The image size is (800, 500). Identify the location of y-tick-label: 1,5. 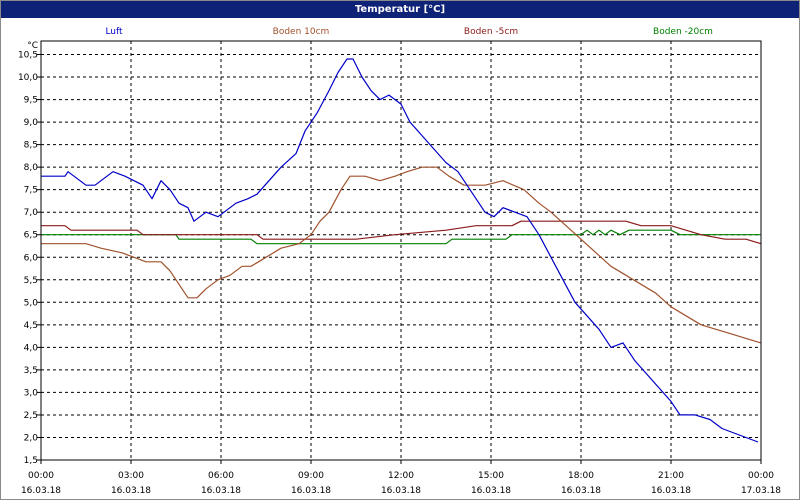
(31, 461).